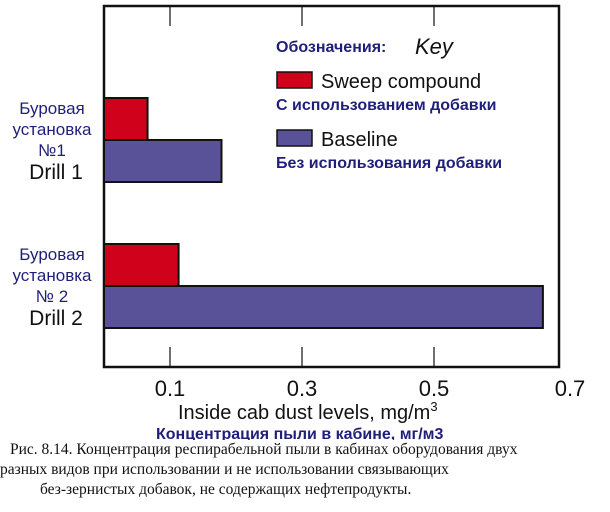  What do you see at coordinates (434, 388) in the screenshot?
I see `x-tick-label: 0.5` at bounding box center [434, 388].